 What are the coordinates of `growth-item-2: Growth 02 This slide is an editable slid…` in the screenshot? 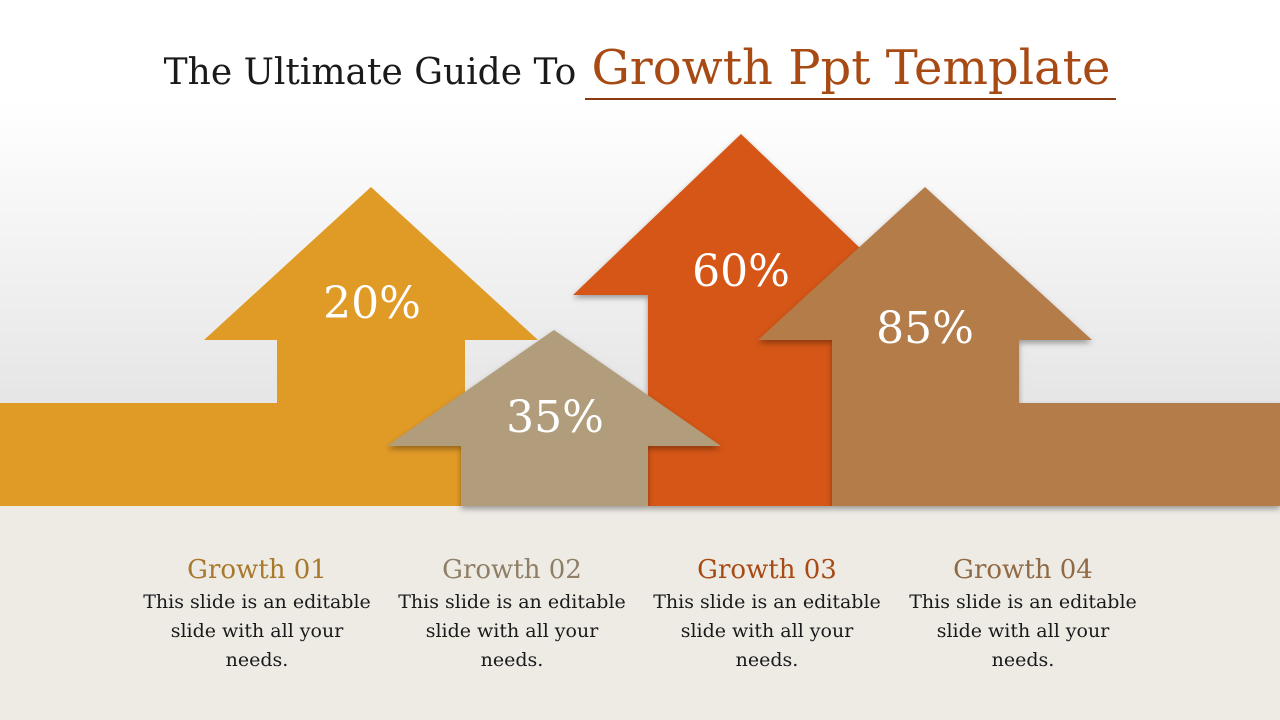 It's located at (512, 613).